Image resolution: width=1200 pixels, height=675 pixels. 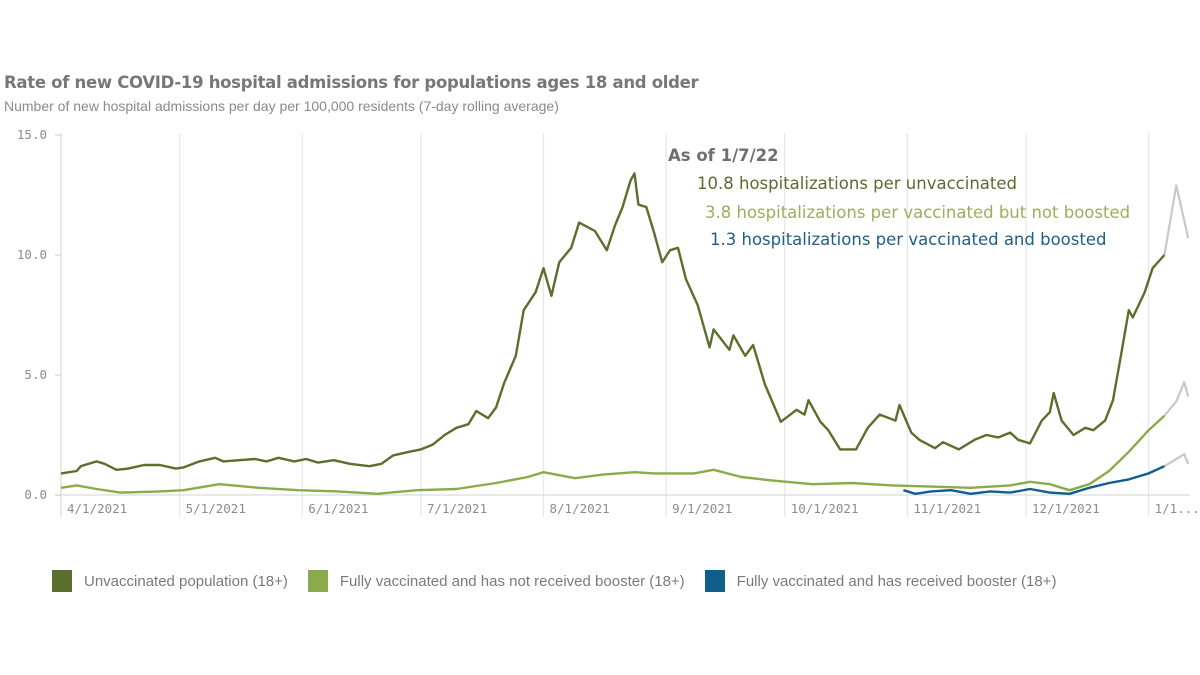 What do you see at coordinates (825, 508) in the screenshot?
I see `x-tick-label: 10/1/2021` at bounding box center [825, 508].